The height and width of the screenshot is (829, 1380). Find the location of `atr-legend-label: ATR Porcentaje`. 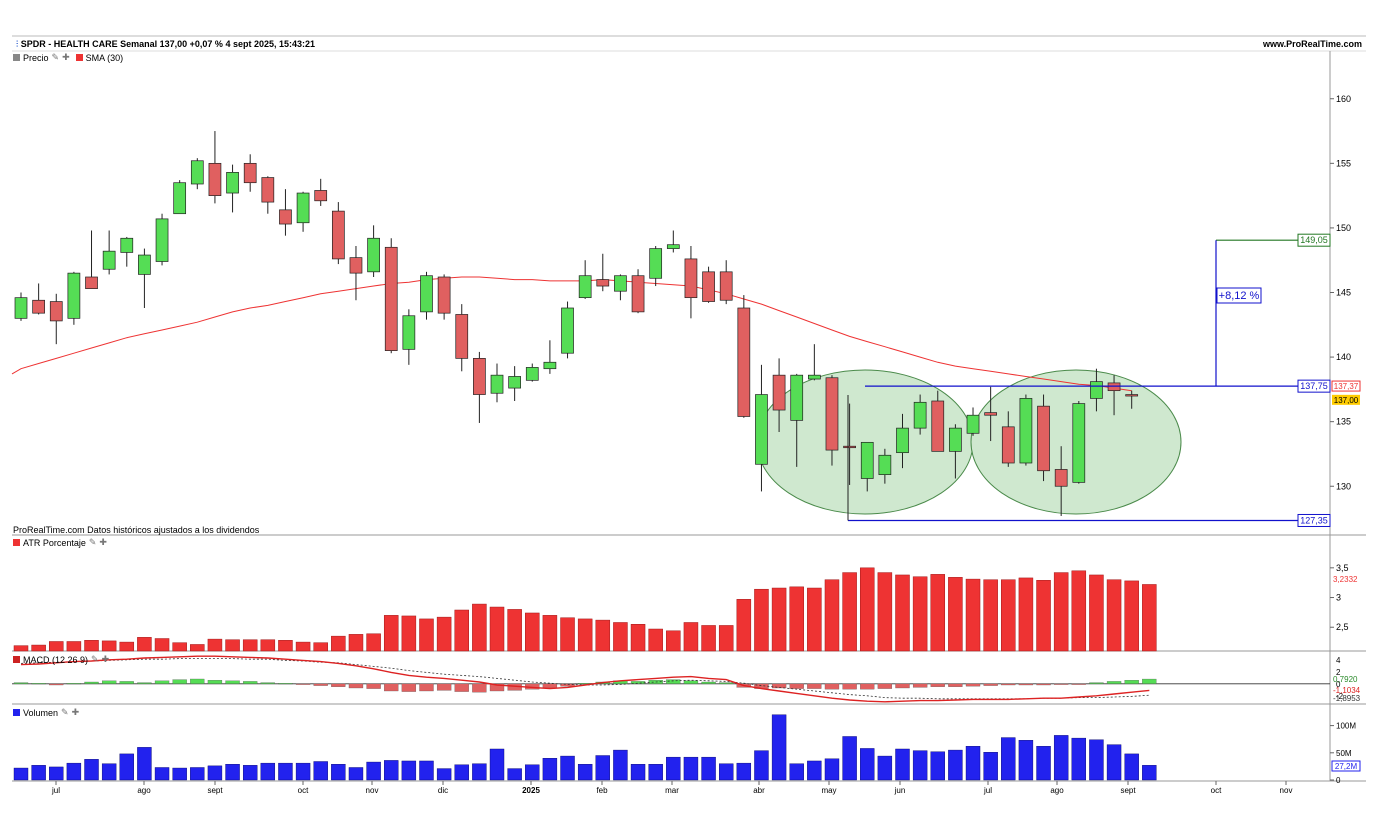

atr-legend-label: ATR Porcentaje is located at coordinates (54, 542).